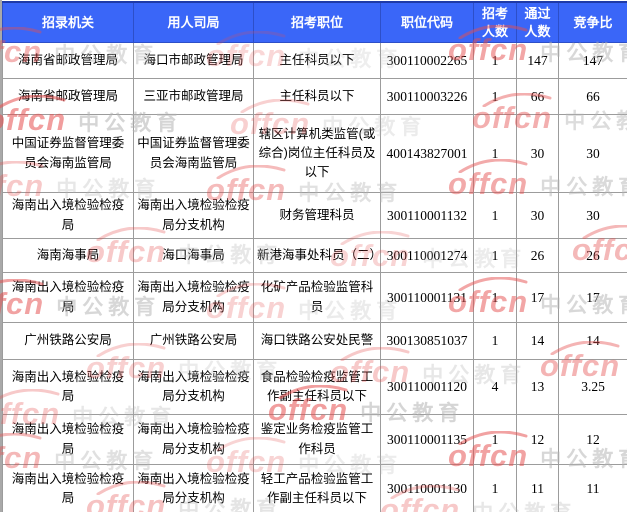  I want to click on cell-passed: 11, so click(537, 488).